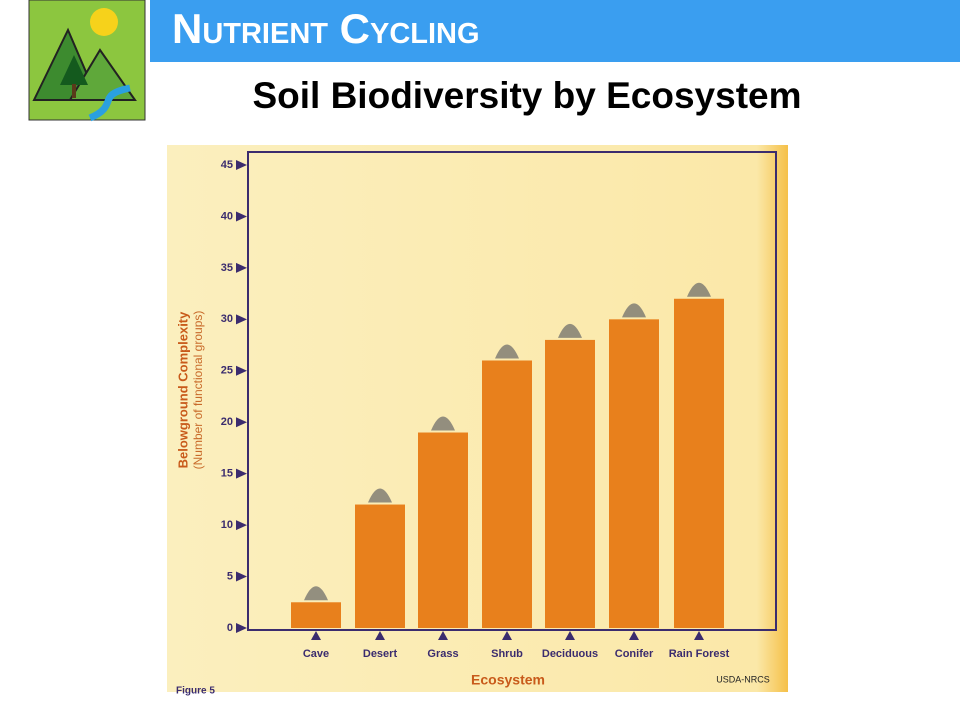  Describe the element at coordinates (508, 680) in the screenshot. I see `x-axis-label: Ecosystem` at that location.